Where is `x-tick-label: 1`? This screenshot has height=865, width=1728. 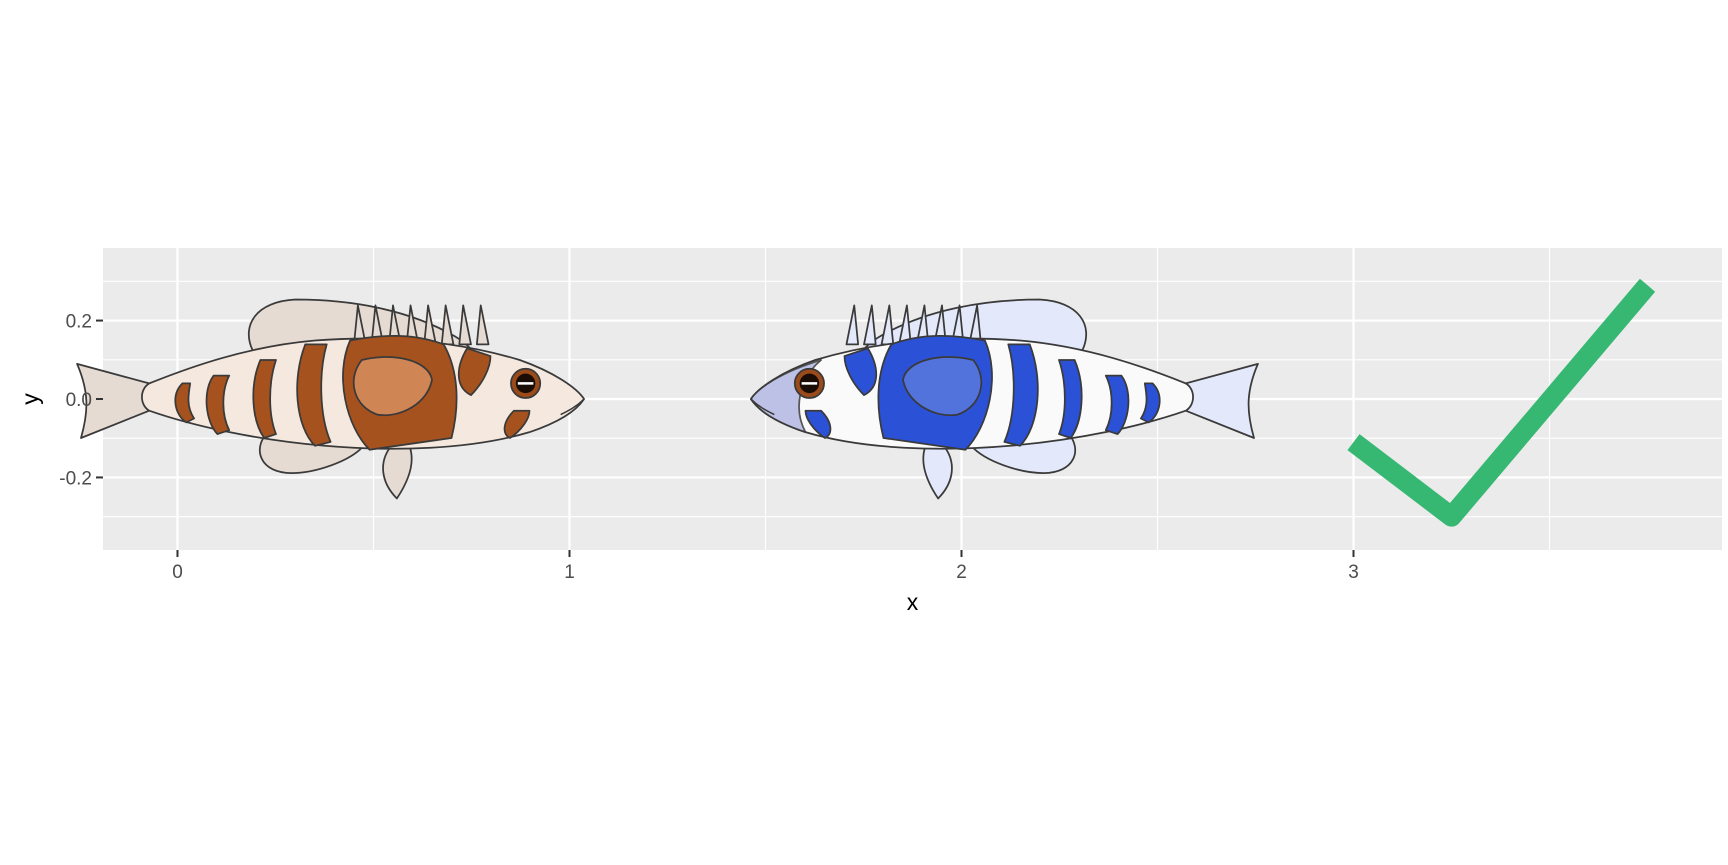 x-tick-label: 1 is located at coordinates (569, 572).